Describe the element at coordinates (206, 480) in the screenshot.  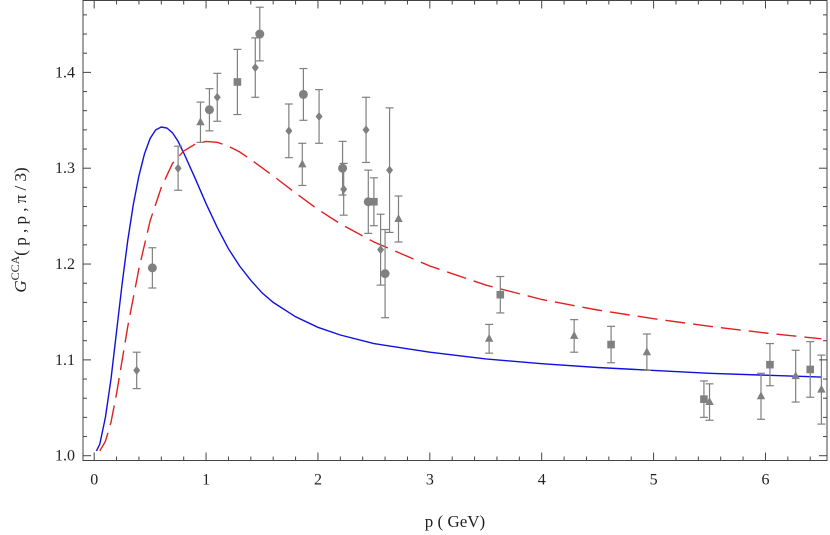
I see `x-tick-label: 1` at that location.